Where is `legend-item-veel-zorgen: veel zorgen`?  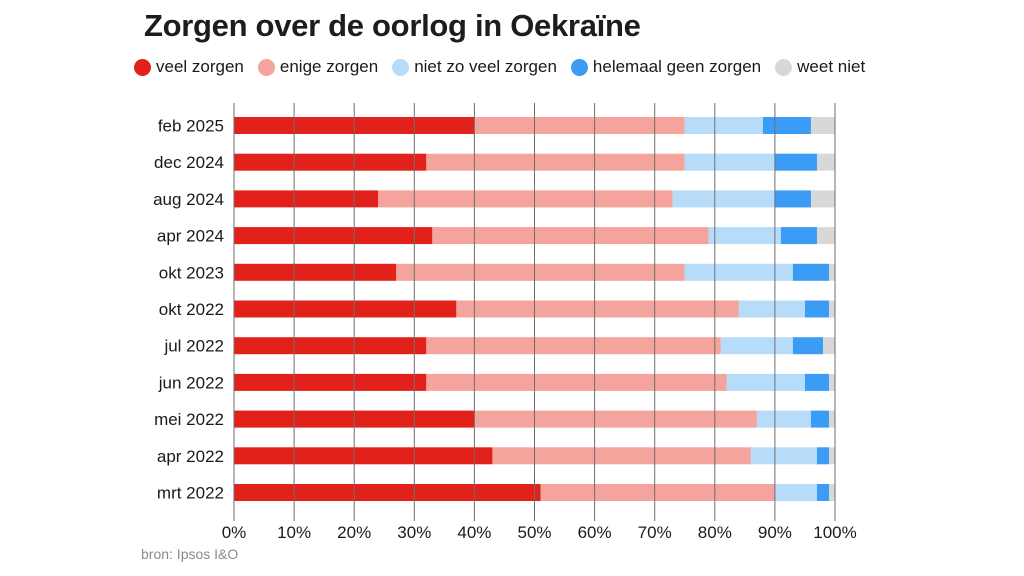
legend-item-veel-zorgen: veel zorgen is located at coordinates (189, 67).